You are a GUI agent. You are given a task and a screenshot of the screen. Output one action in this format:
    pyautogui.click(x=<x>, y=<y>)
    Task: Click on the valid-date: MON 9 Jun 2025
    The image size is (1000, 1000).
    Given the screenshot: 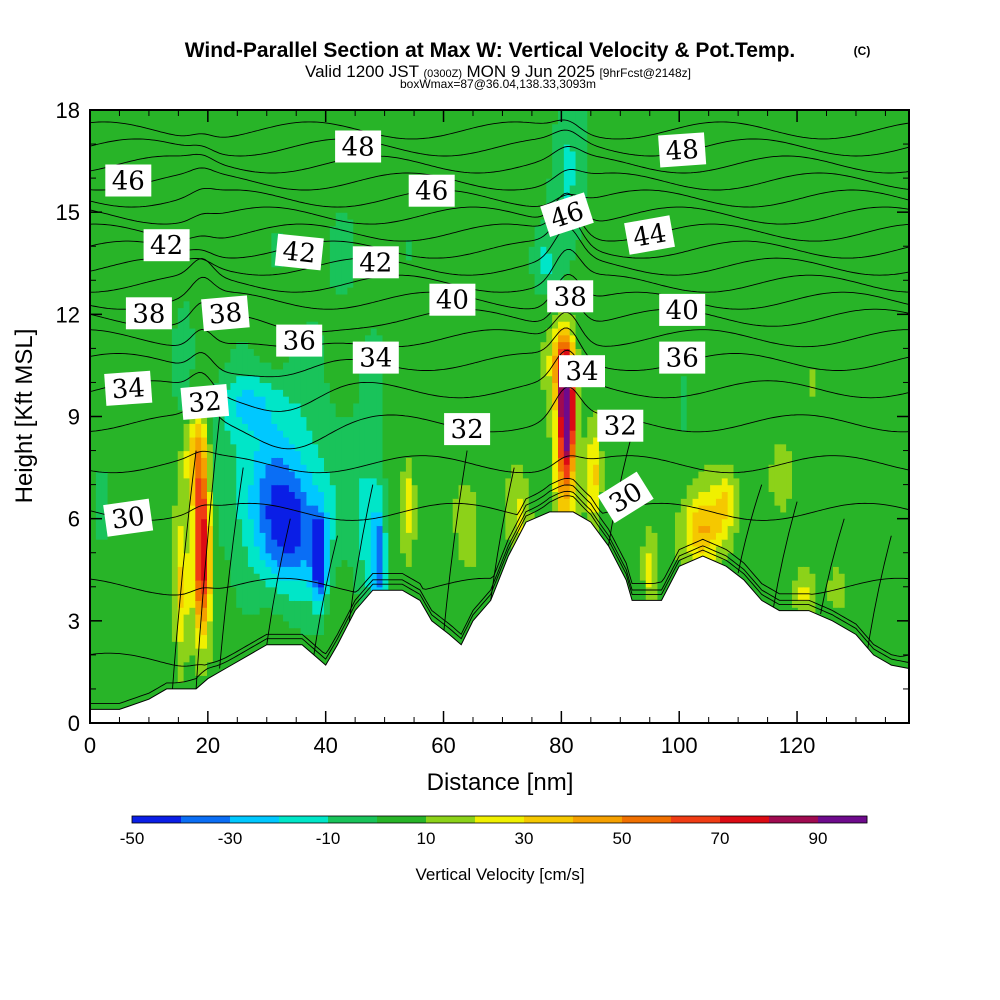 What is the action you would take?
    pyautogui.click(x=530, y=71)
    